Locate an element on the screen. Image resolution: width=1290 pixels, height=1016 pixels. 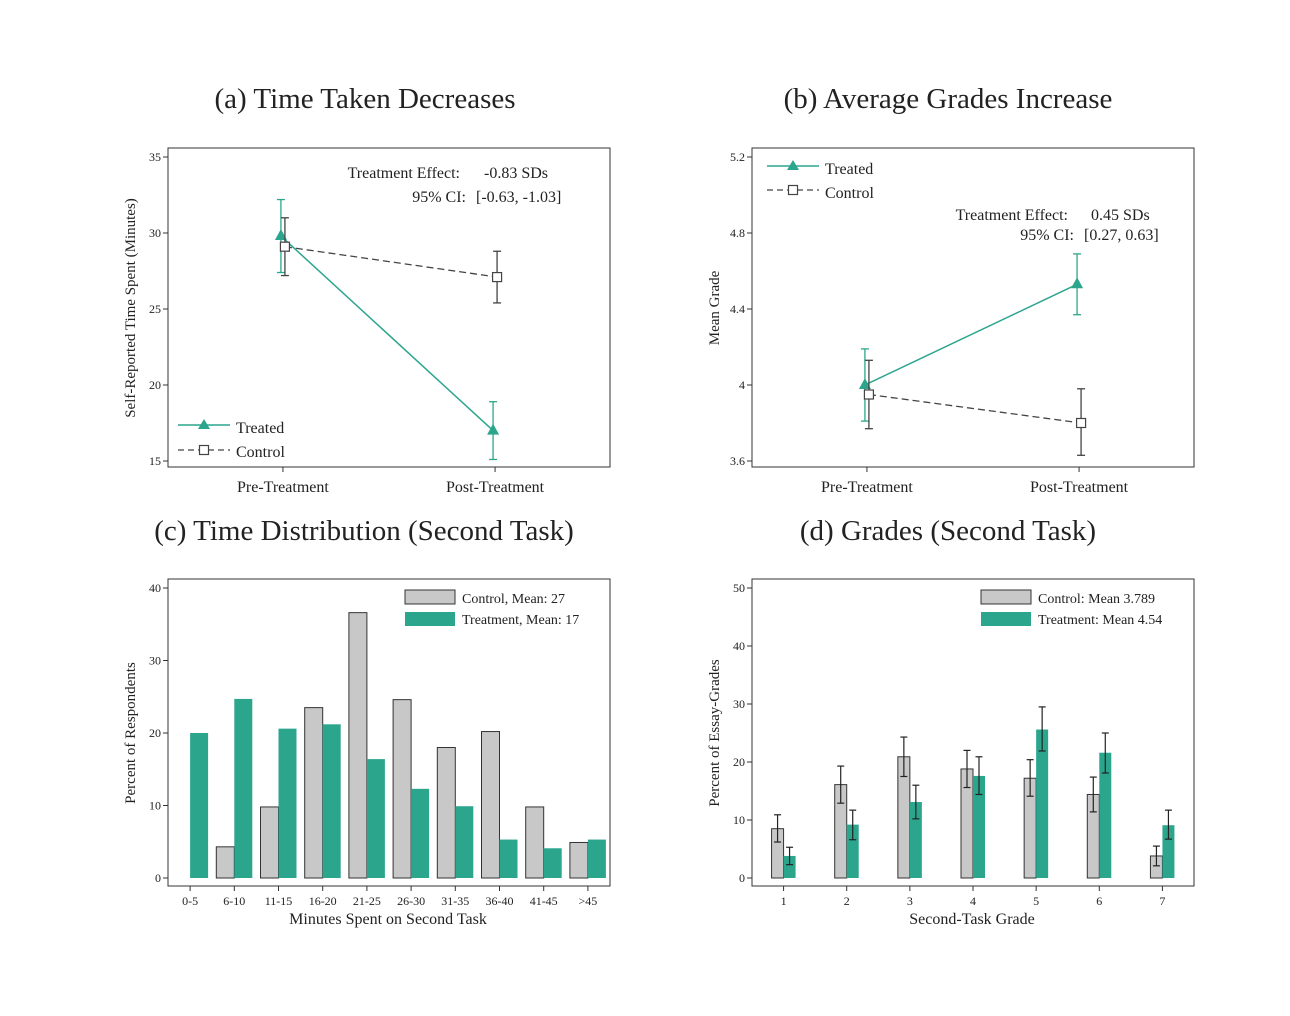
y-tick-label: 5.2 is located at coordinates (737, 157).